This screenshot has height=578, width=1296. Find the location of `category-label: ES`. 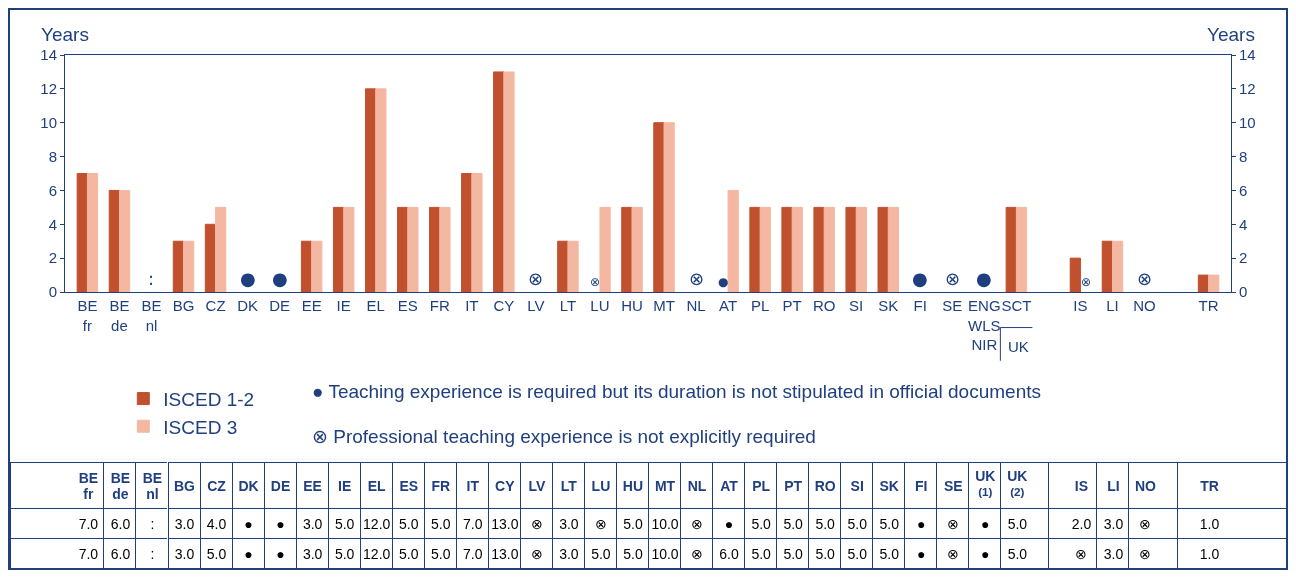

category-label: ES is located at coordinates (409, 486).